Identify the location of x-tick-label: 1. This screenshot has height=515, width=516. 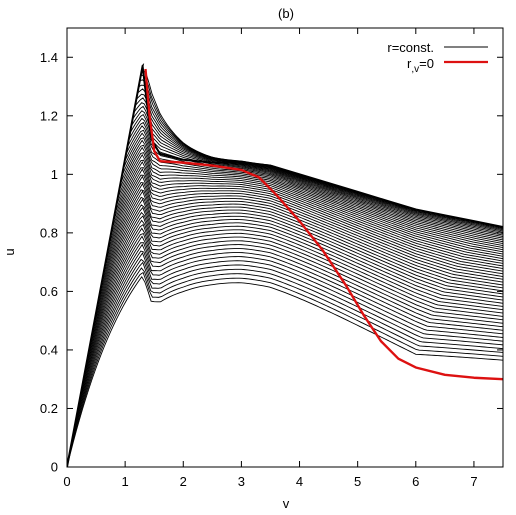
(125, 481).